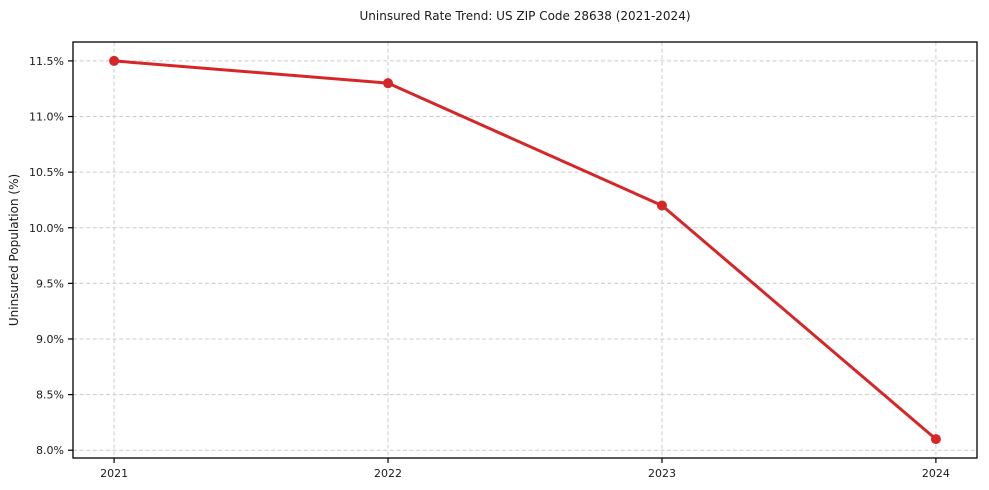 This screenshot has height=490, width=989. What do you see at coordinates (50, 395) in the screenshot?
I see `y-tick-label: 8.5%` at bounding box center [50, 395].